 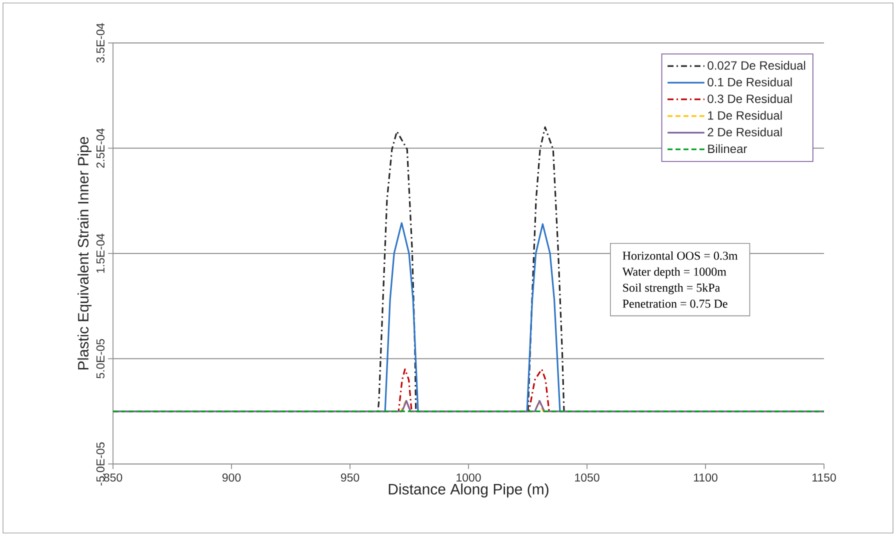 I want to click on legend-label: 0.027 De Residual, so click(x=757, y=65).